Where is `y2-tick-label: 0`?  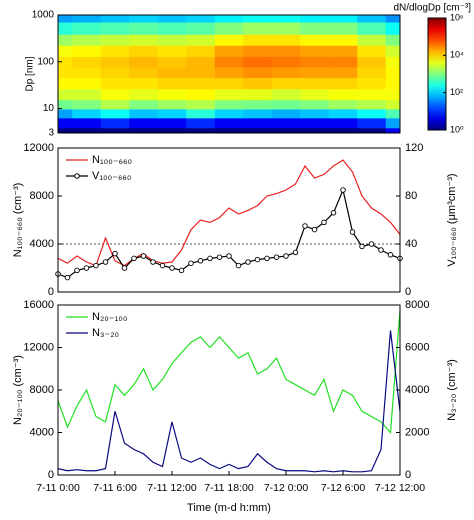
y2-tick-label: 0 is located at coordinates (408, 475).